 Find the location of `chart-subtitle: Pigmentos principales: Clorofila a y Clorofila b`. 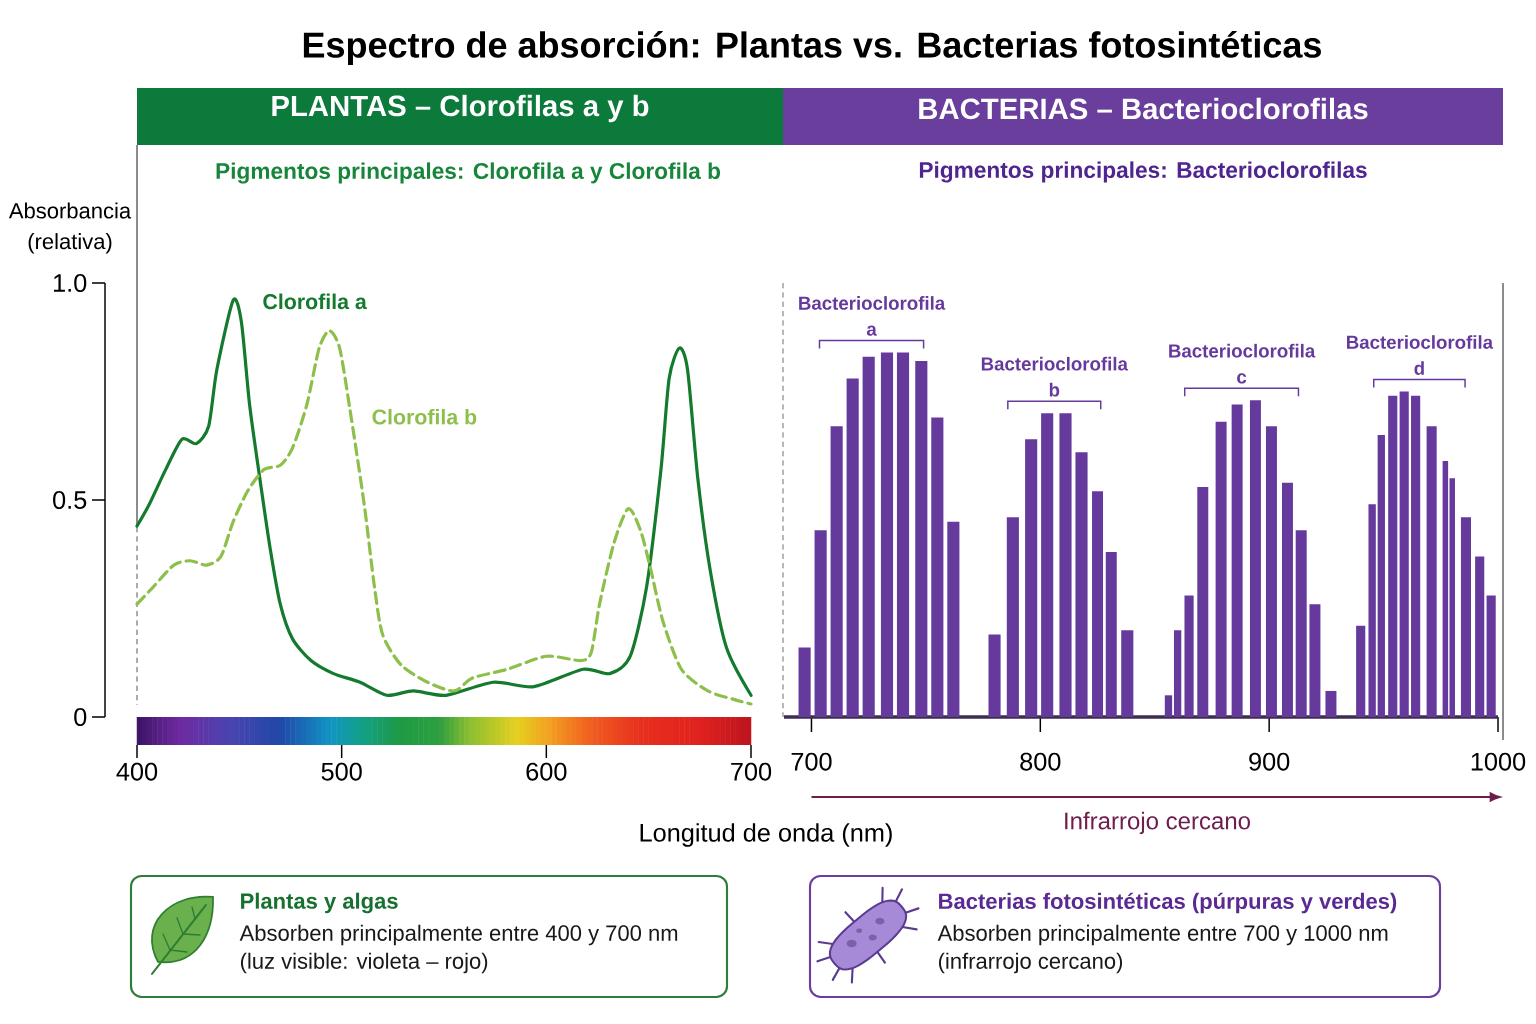

chart-subtitle: Pigmentos principales: Clorofila a y Clorofila b is located at coordinates (468, 173).